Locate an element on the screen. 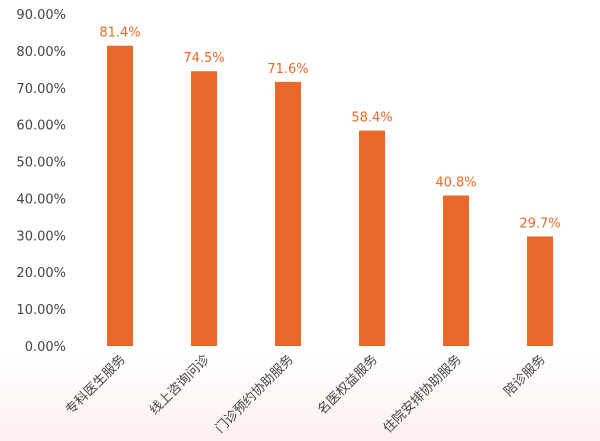  x-category-label: 门诊预约协助服务 is located at coordinates (254, 394).